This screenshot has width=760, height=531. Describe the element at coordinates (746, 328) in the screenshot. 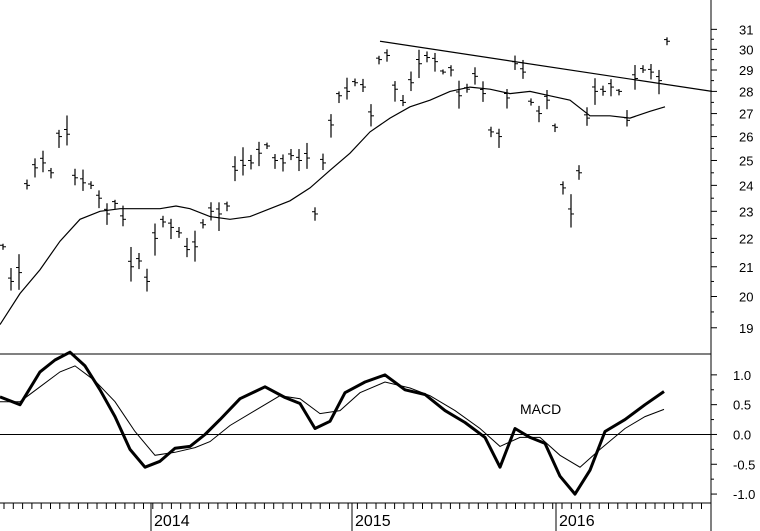

I see `price-tick-label: 19` at that location.